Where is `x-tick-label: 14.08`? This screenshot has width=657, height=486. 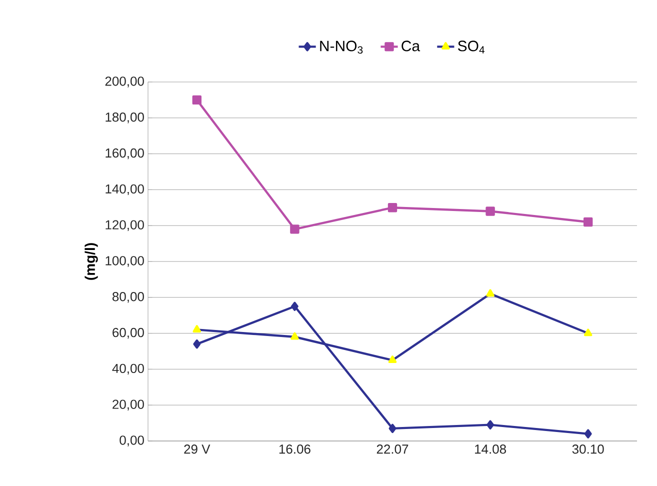 x-tick-label: 14.08 is located at coordinates (490, 449).